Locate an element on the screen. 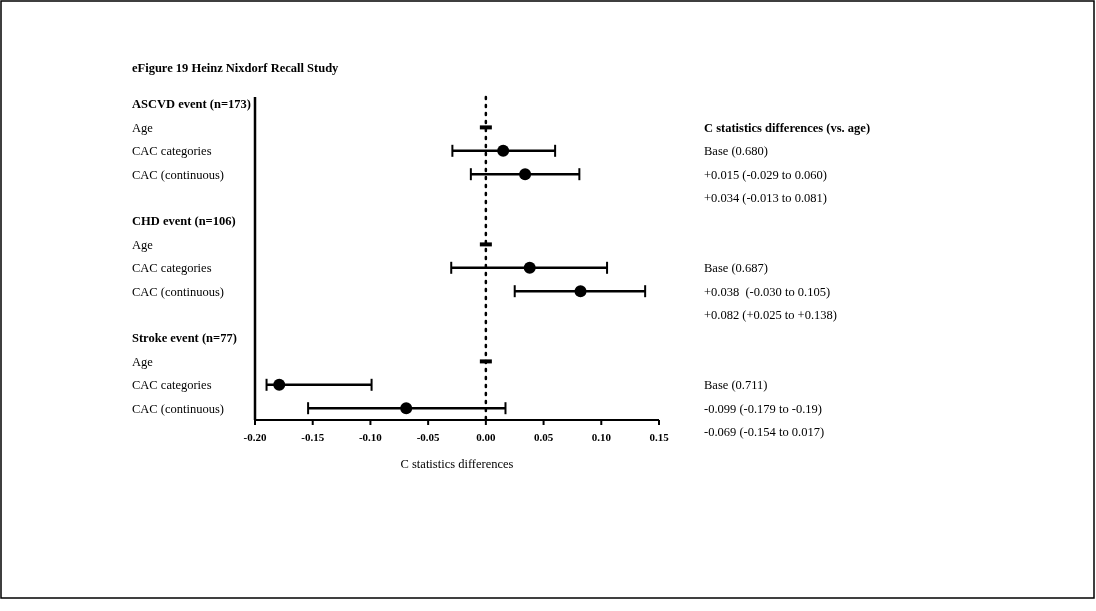 The height and width of the screenshot is (611, 1096). chart-title: eFigure 19 Heinz Nixdorf Recall Study is located at coordinates (236, 68).